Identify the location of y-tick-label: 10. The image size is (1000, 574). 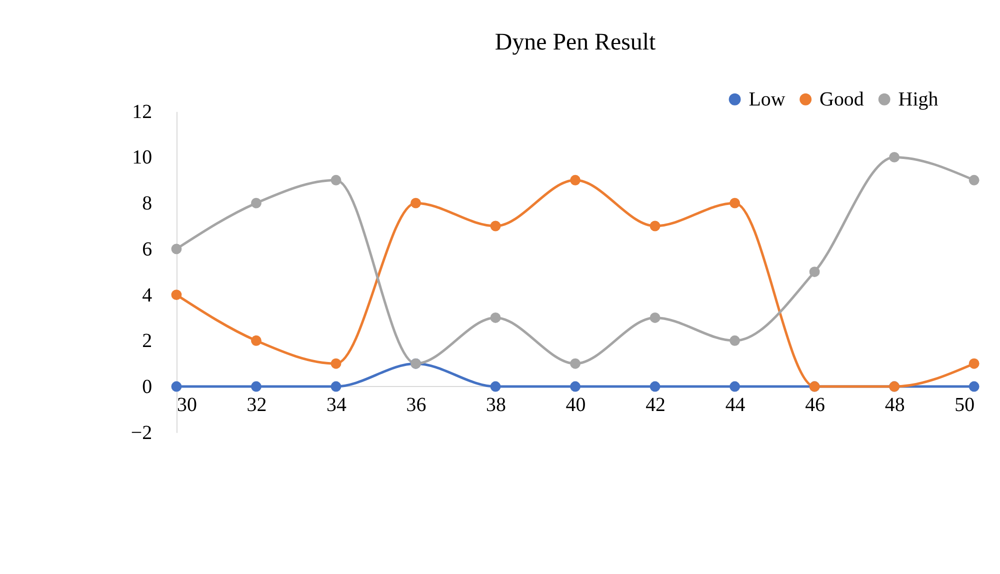
(142, 157).